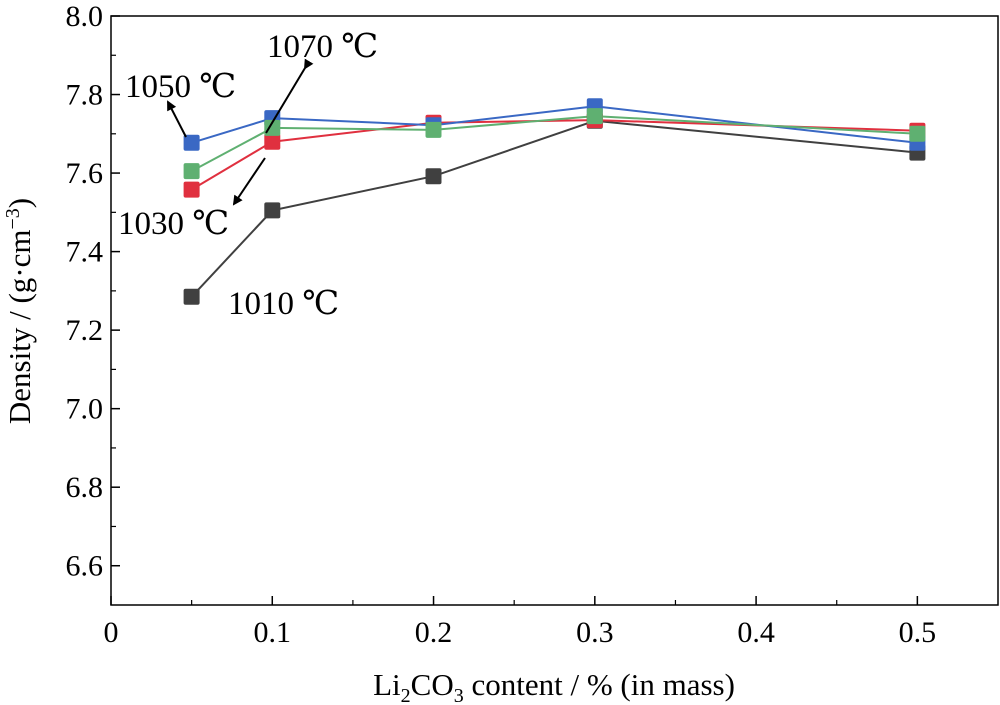 The width and height of the screenshot is (1000, 705). I want to click on annotation-1030-arrow, so click(249, 181).